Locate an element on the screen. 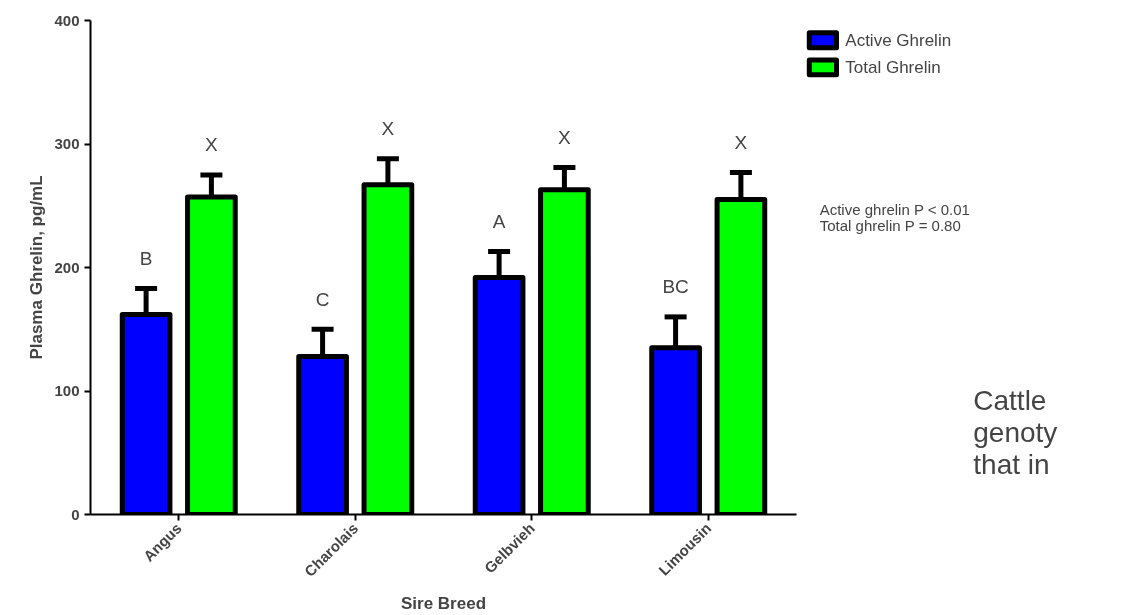  text: Cattle is located at coordinates (1010, 400).